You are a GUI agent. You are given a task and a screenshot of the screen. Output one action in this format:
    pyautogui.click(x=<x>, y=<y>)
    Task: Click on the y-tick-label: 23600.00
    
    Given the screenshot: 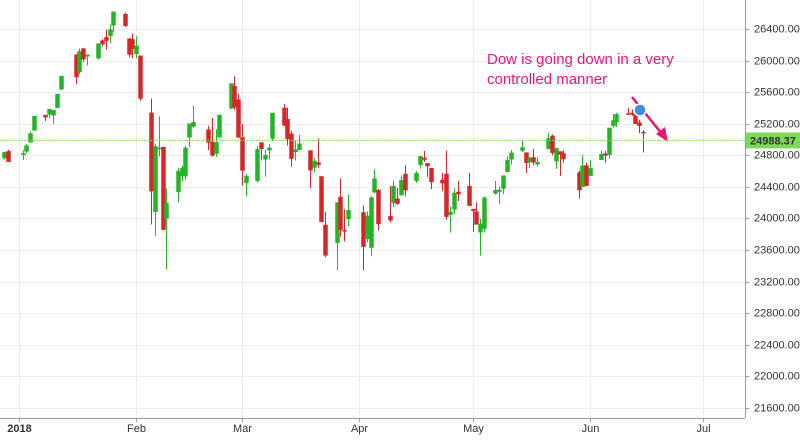 What is the action you would take?
    pyautogui.click(x=777, y=250)
    